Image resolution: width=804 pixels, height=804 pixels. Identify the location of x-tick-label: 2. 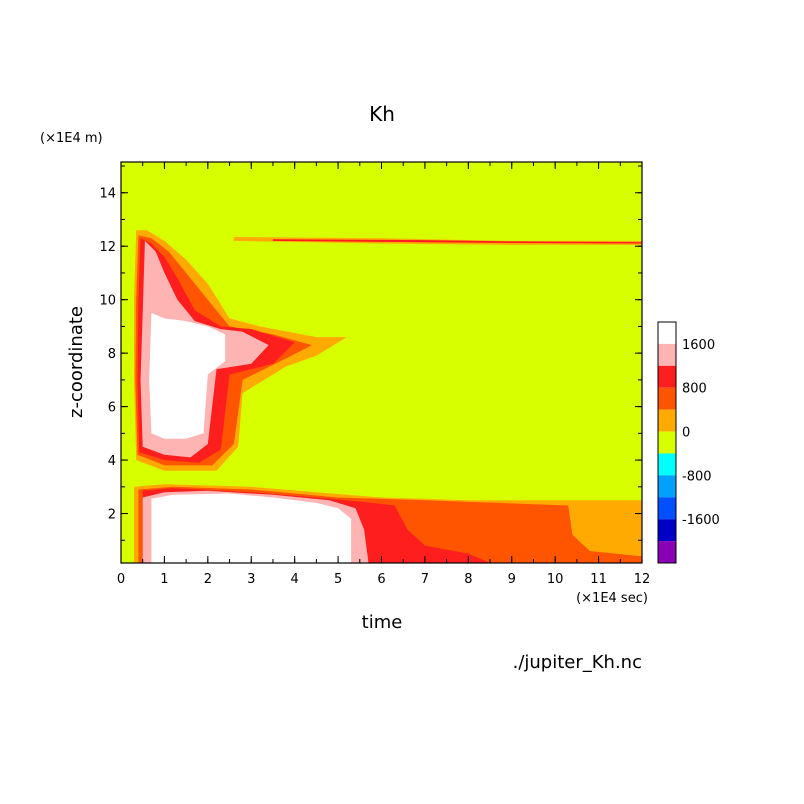
(208, 579).